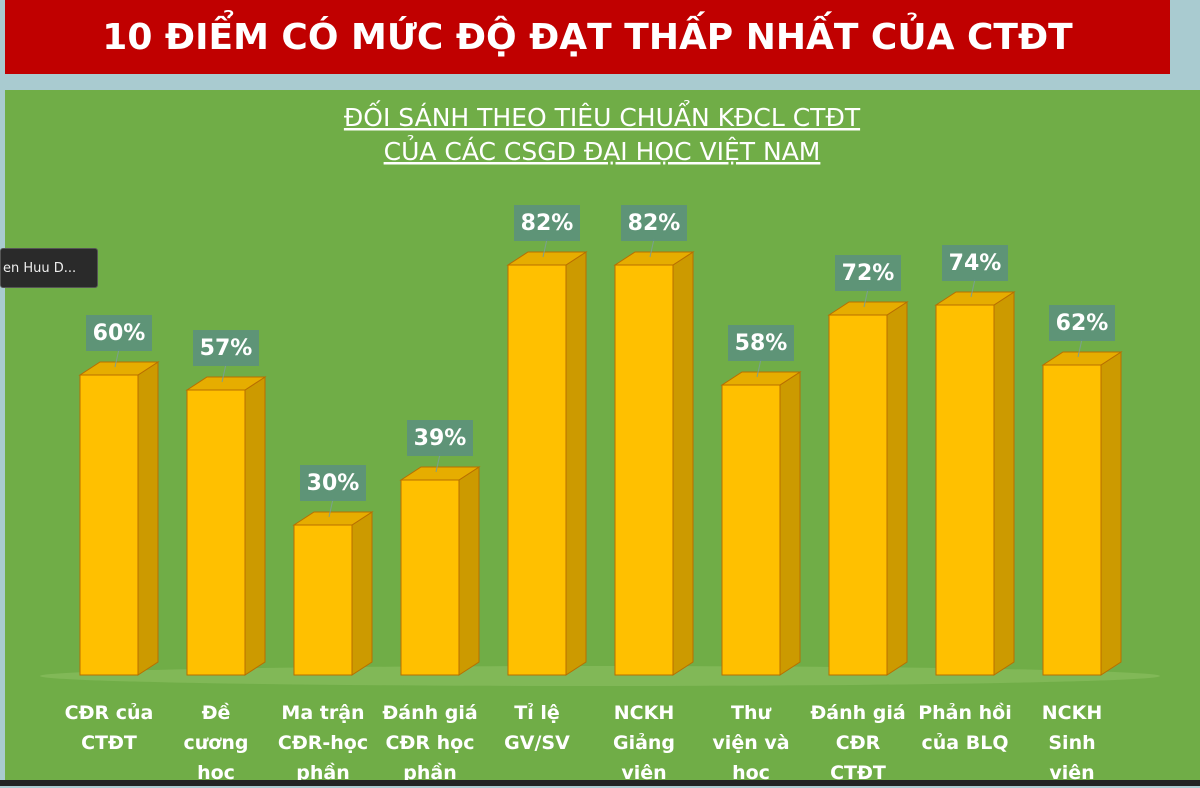 Image resolution: width=1200 pixels, height=788 pixels. I want to click on category-label: NCKH Giảng viên, so click(644, 743).